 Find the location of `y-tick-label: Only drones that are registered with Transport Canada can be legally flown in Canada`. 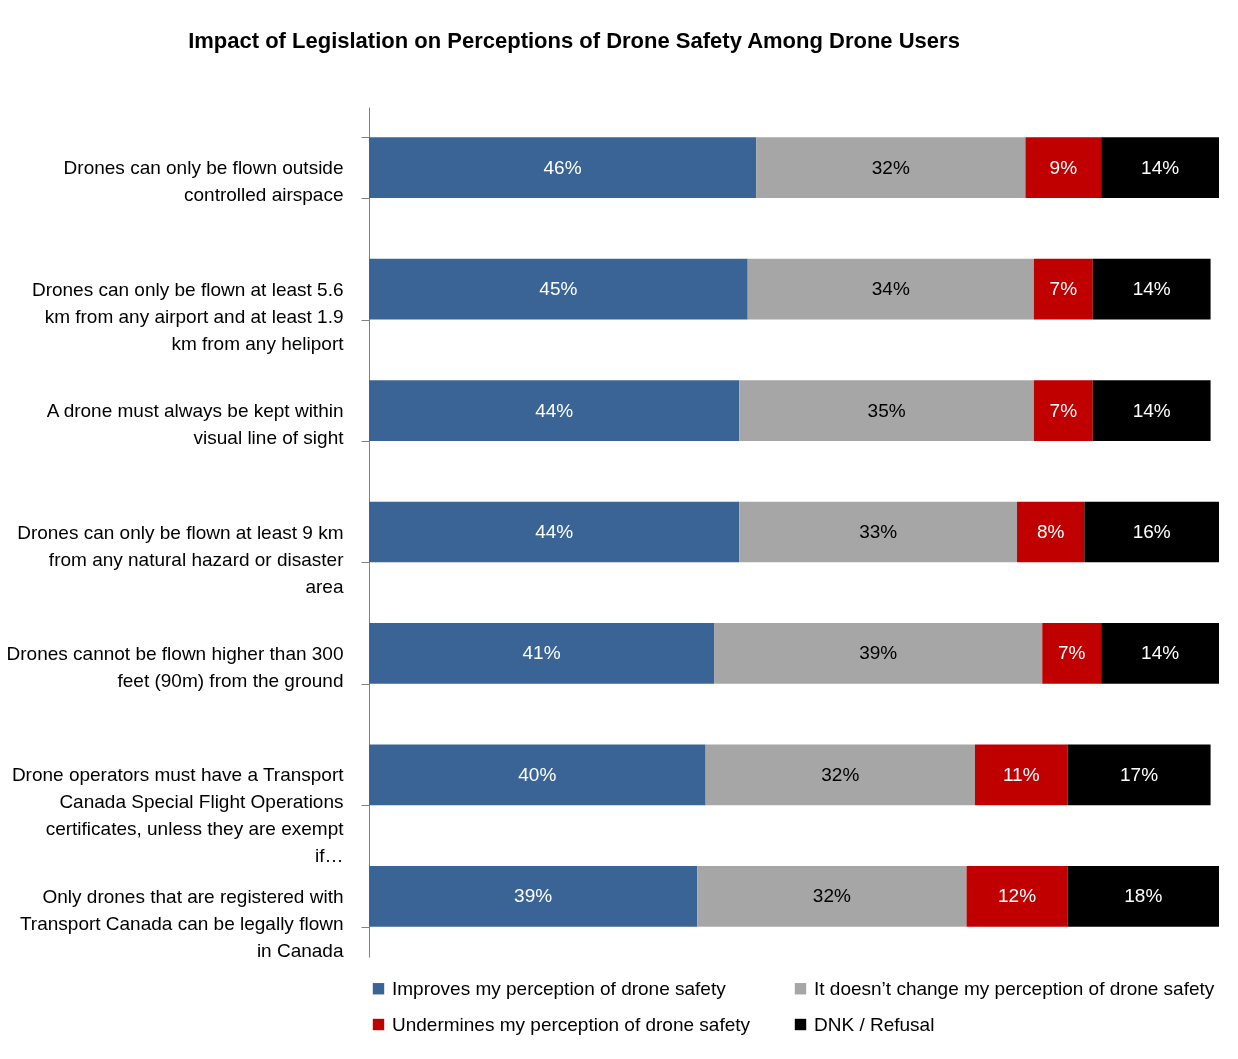

y-tick-label: Only drones that are registered with Transport Canada can be legally flown in Canada is located at coordinates (181, 923).